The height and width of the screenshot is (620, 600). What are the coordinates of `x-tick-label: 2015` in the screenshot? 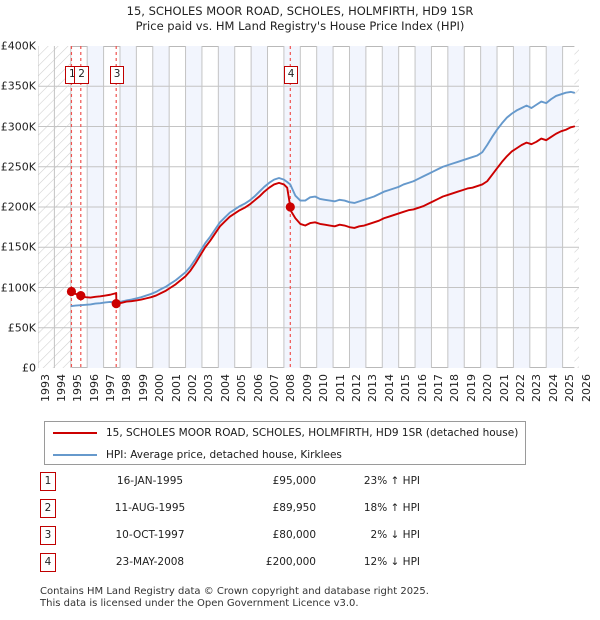 It's located at (406, 388).